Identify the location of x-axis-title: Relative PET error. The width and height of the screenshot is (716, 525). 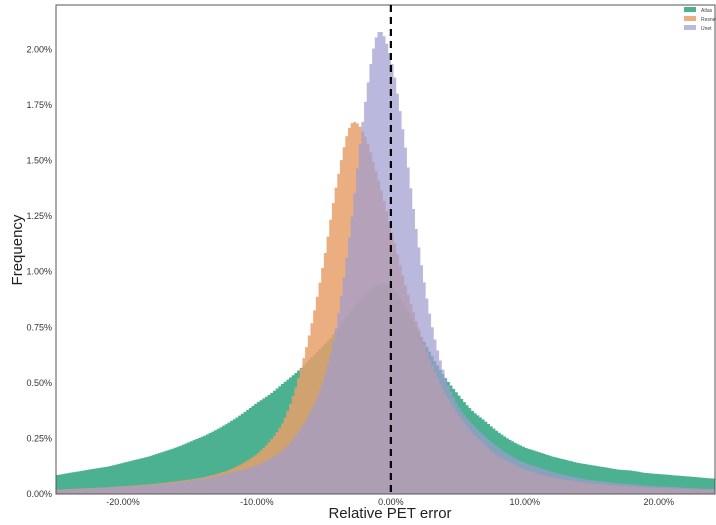
(389, 513).